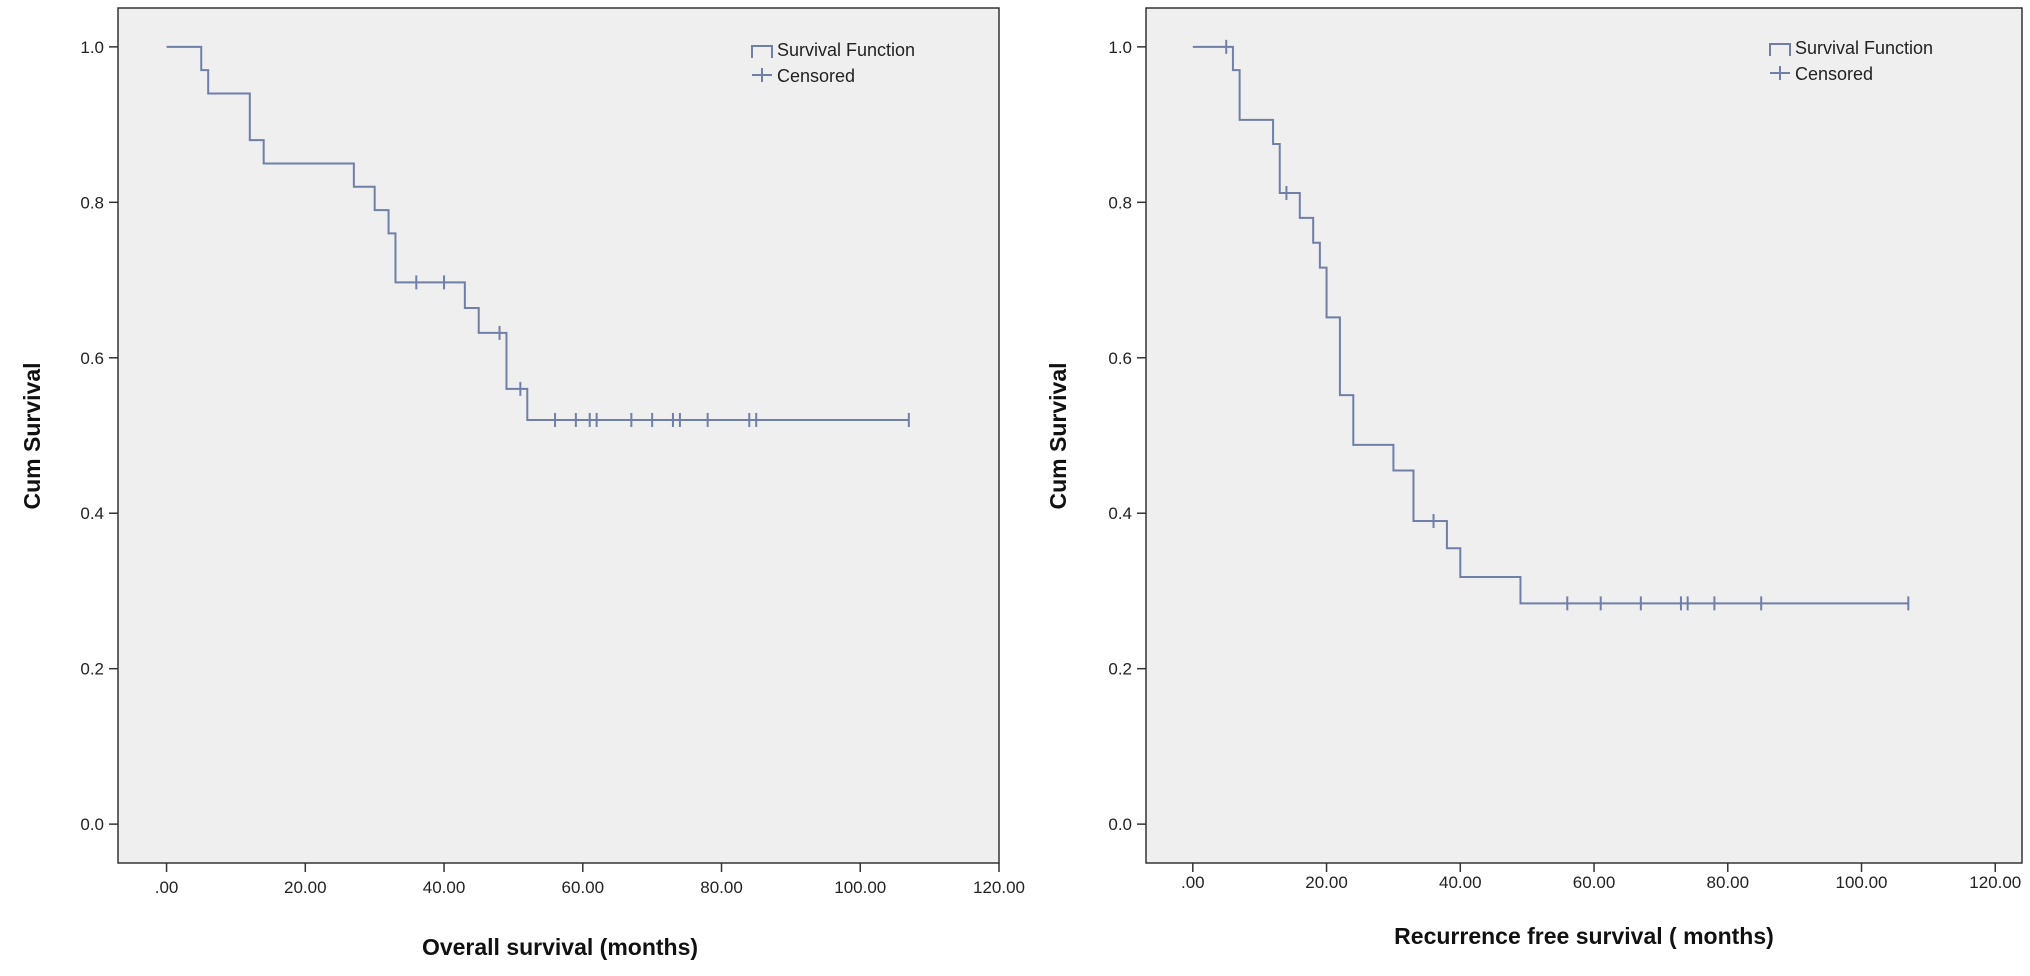  Describe the element at coordinates (662, 351) in the screenshot. I see `censored-marks` at that location.